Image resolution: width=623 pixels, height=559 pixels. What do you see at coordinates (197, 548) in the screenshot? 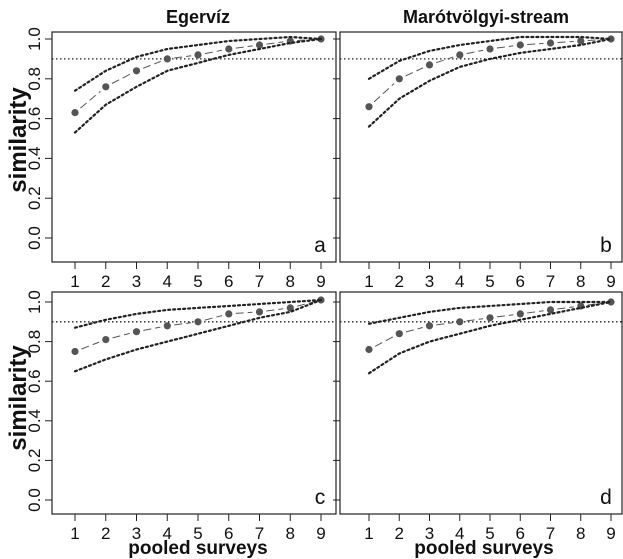
I see `x-axis-title-left: pooled surveys` at bounding box center [197, 548].